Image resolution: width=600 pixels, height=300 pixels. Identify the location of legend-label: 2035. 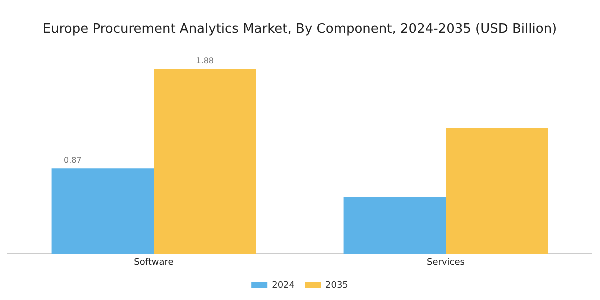
(337, 285).